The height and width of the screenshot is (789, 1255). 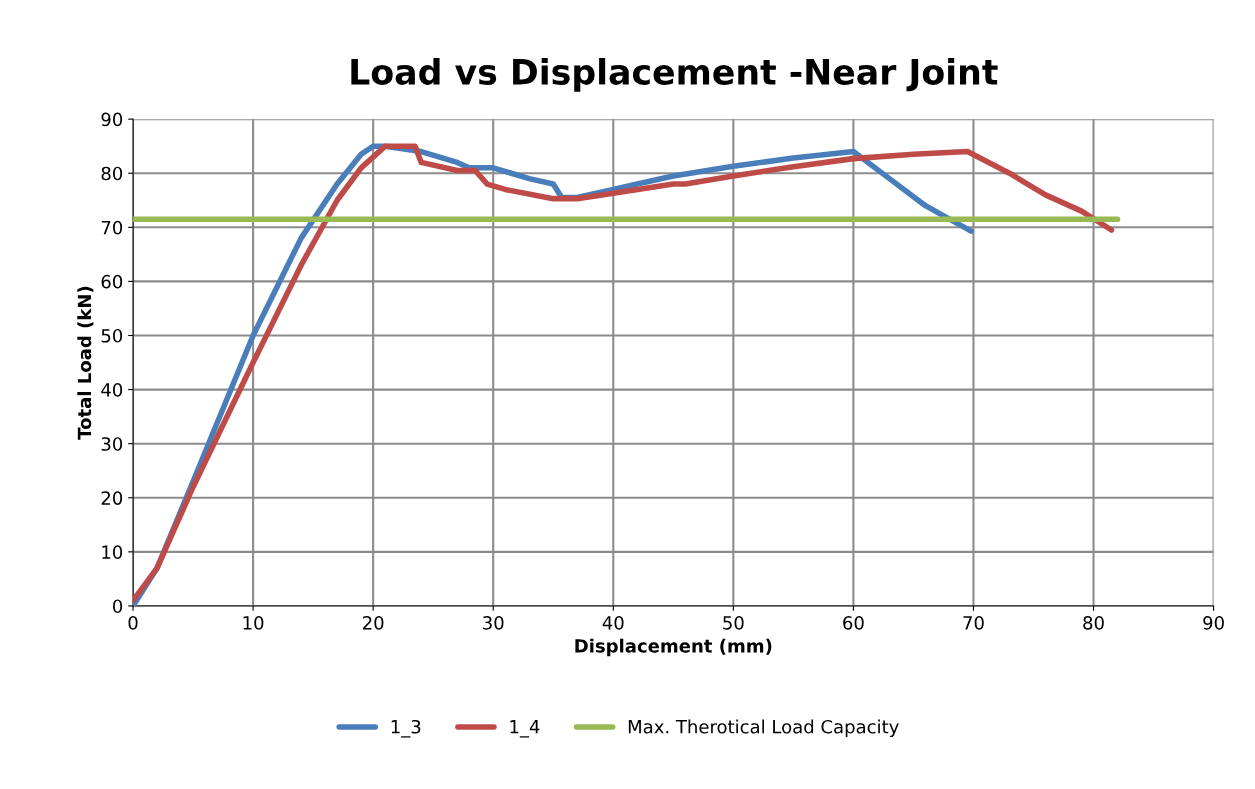 What do you see at coordinates (112, 173) in the screenshot?
I see `y-tick-label: 80` at bounding box center [112, 173].